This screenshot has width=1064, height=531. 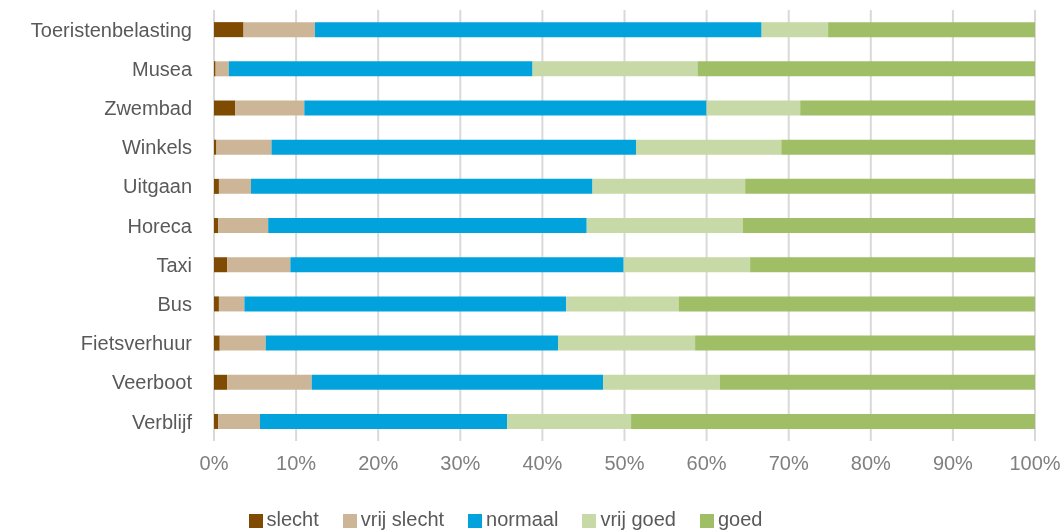 What do you see at coordinates (292, 519) in the screenshot?
I see `legend-label: slecht` at bounding box center [292, 519].